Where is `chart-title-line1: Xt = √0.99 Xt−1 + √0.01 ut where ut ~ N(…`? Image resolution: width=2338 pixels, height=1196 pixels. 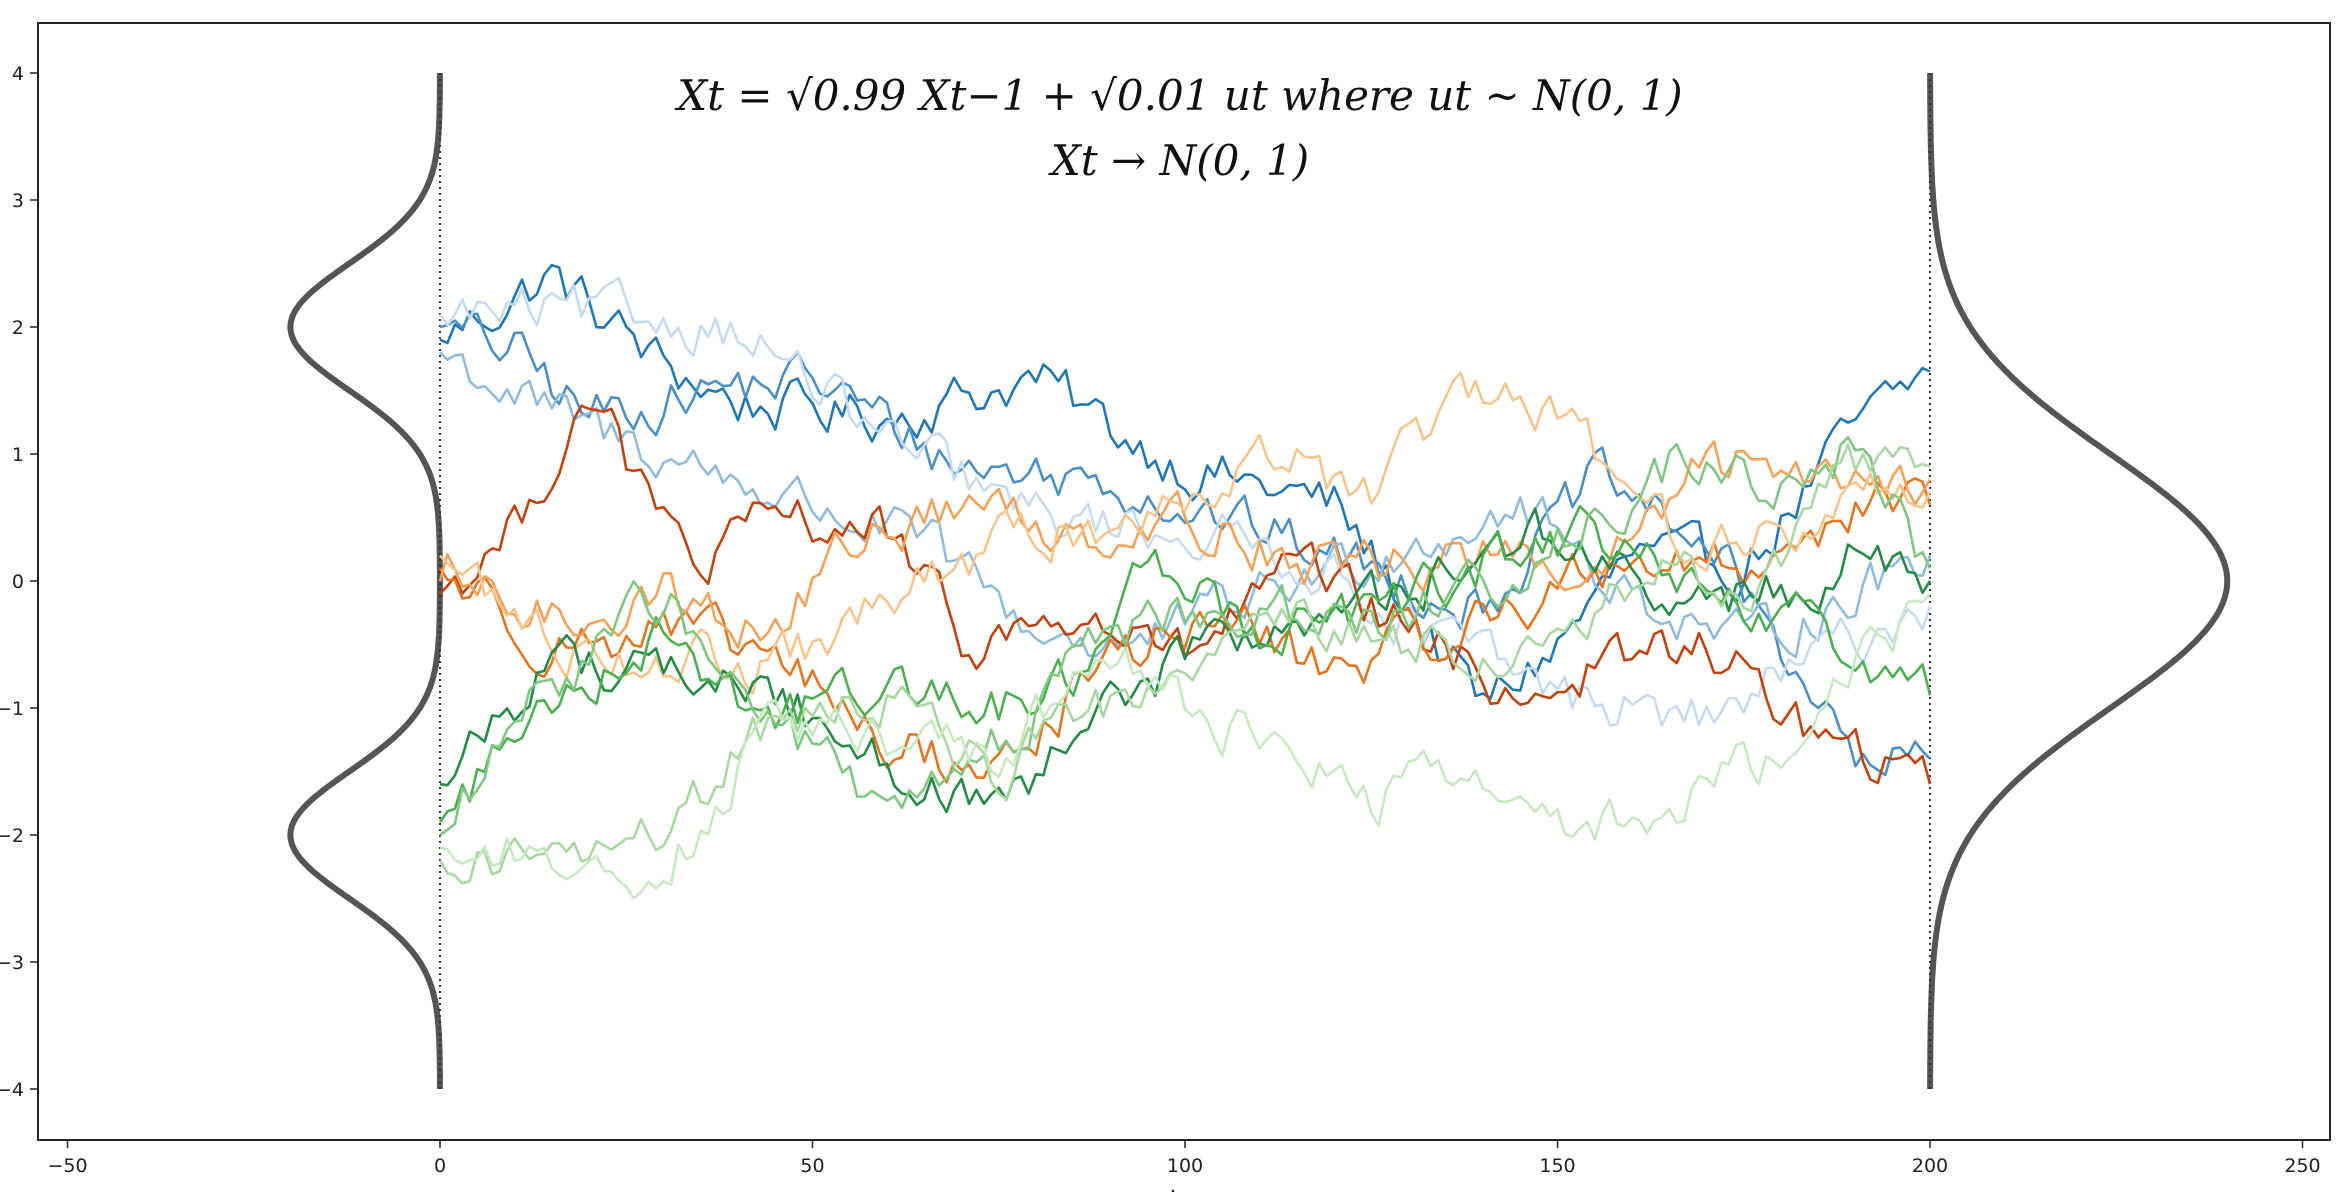 chart-title-line1: Xt = √0.99 Xt−1 + √0.01 ut where ut ~ N(… is located at coordinates (1178, 95).